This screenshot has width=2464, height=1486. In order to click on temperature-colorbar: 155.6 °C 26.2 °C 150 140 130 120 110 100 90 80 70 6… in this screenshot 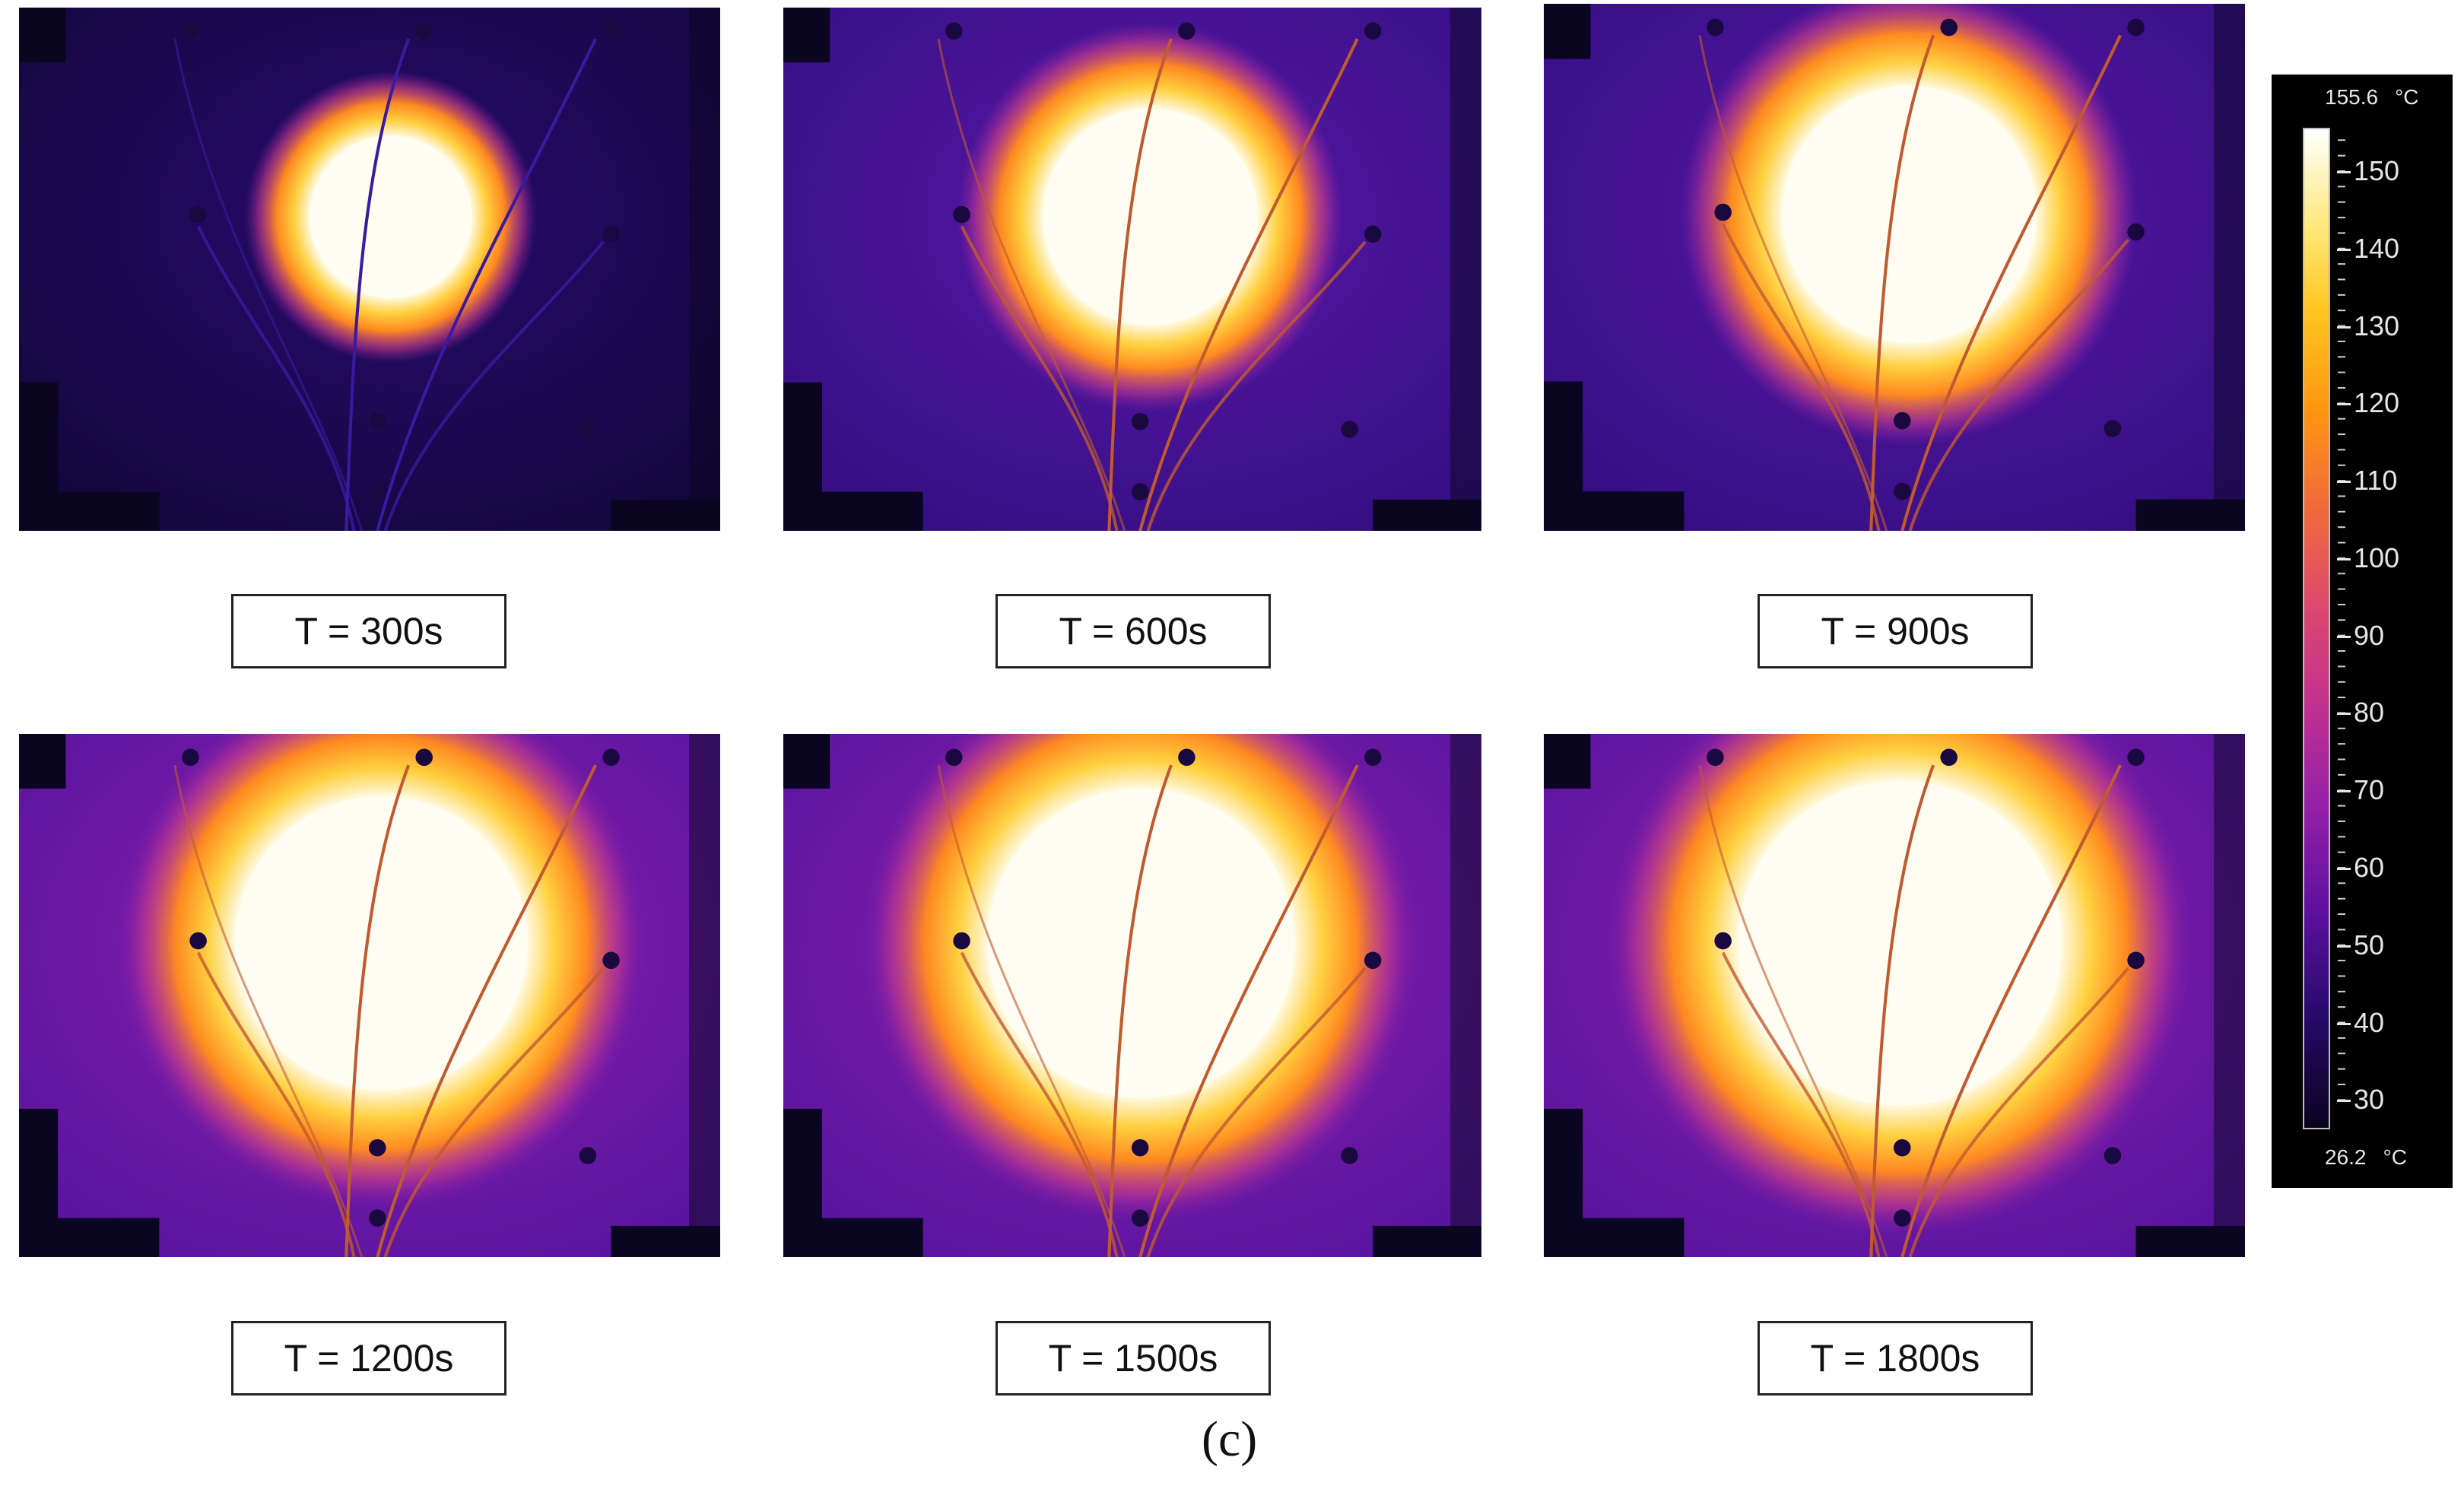, I will do `click(2362, 631)`.